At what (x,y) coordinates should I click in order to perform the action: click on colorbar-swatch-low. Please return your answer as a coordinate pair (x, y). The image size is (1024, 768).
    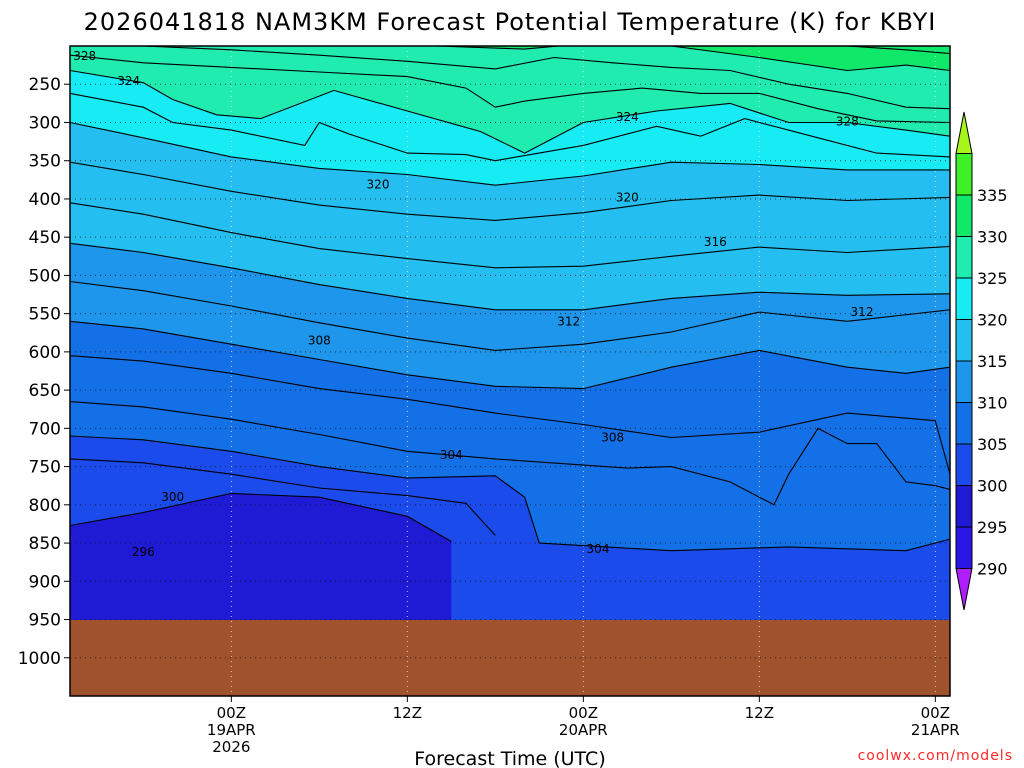
    Looking at the image, I should click on (964, 589).